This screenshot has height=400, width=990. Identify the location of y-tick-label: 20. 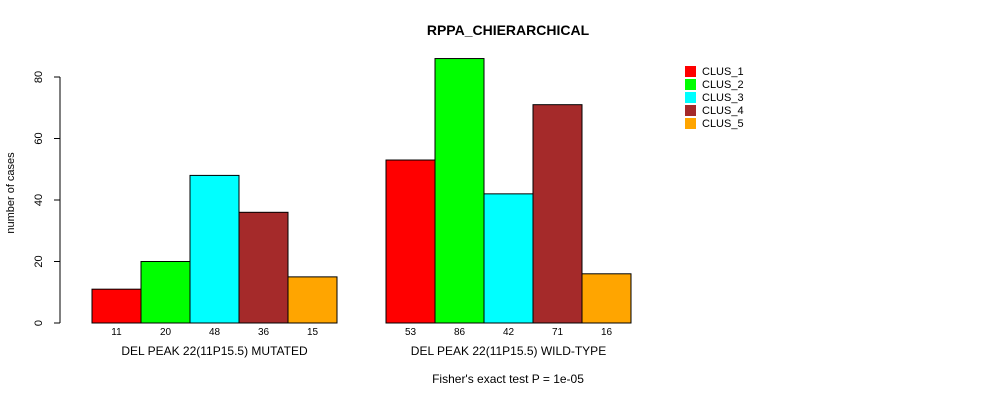
(39, 261).